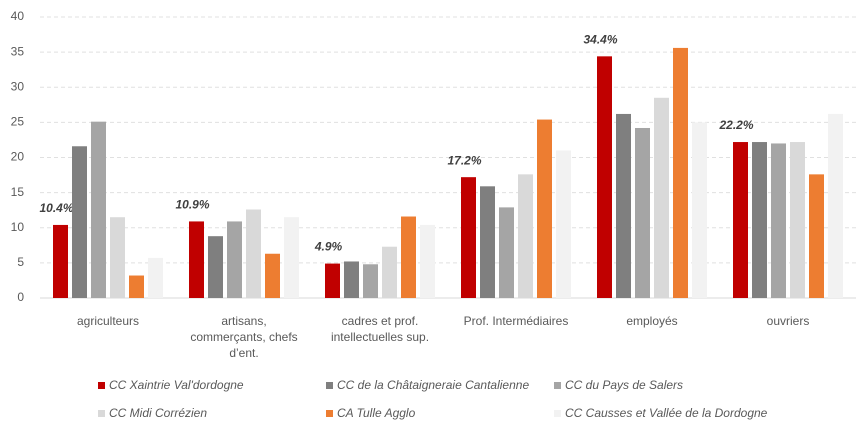 The height and width of the screenshot is (421, 864). What do you see at coordinates (158, 413) in the screenshot?
I see `legend-label: CC Midi Corrézien` at bounding box center [158, 413].